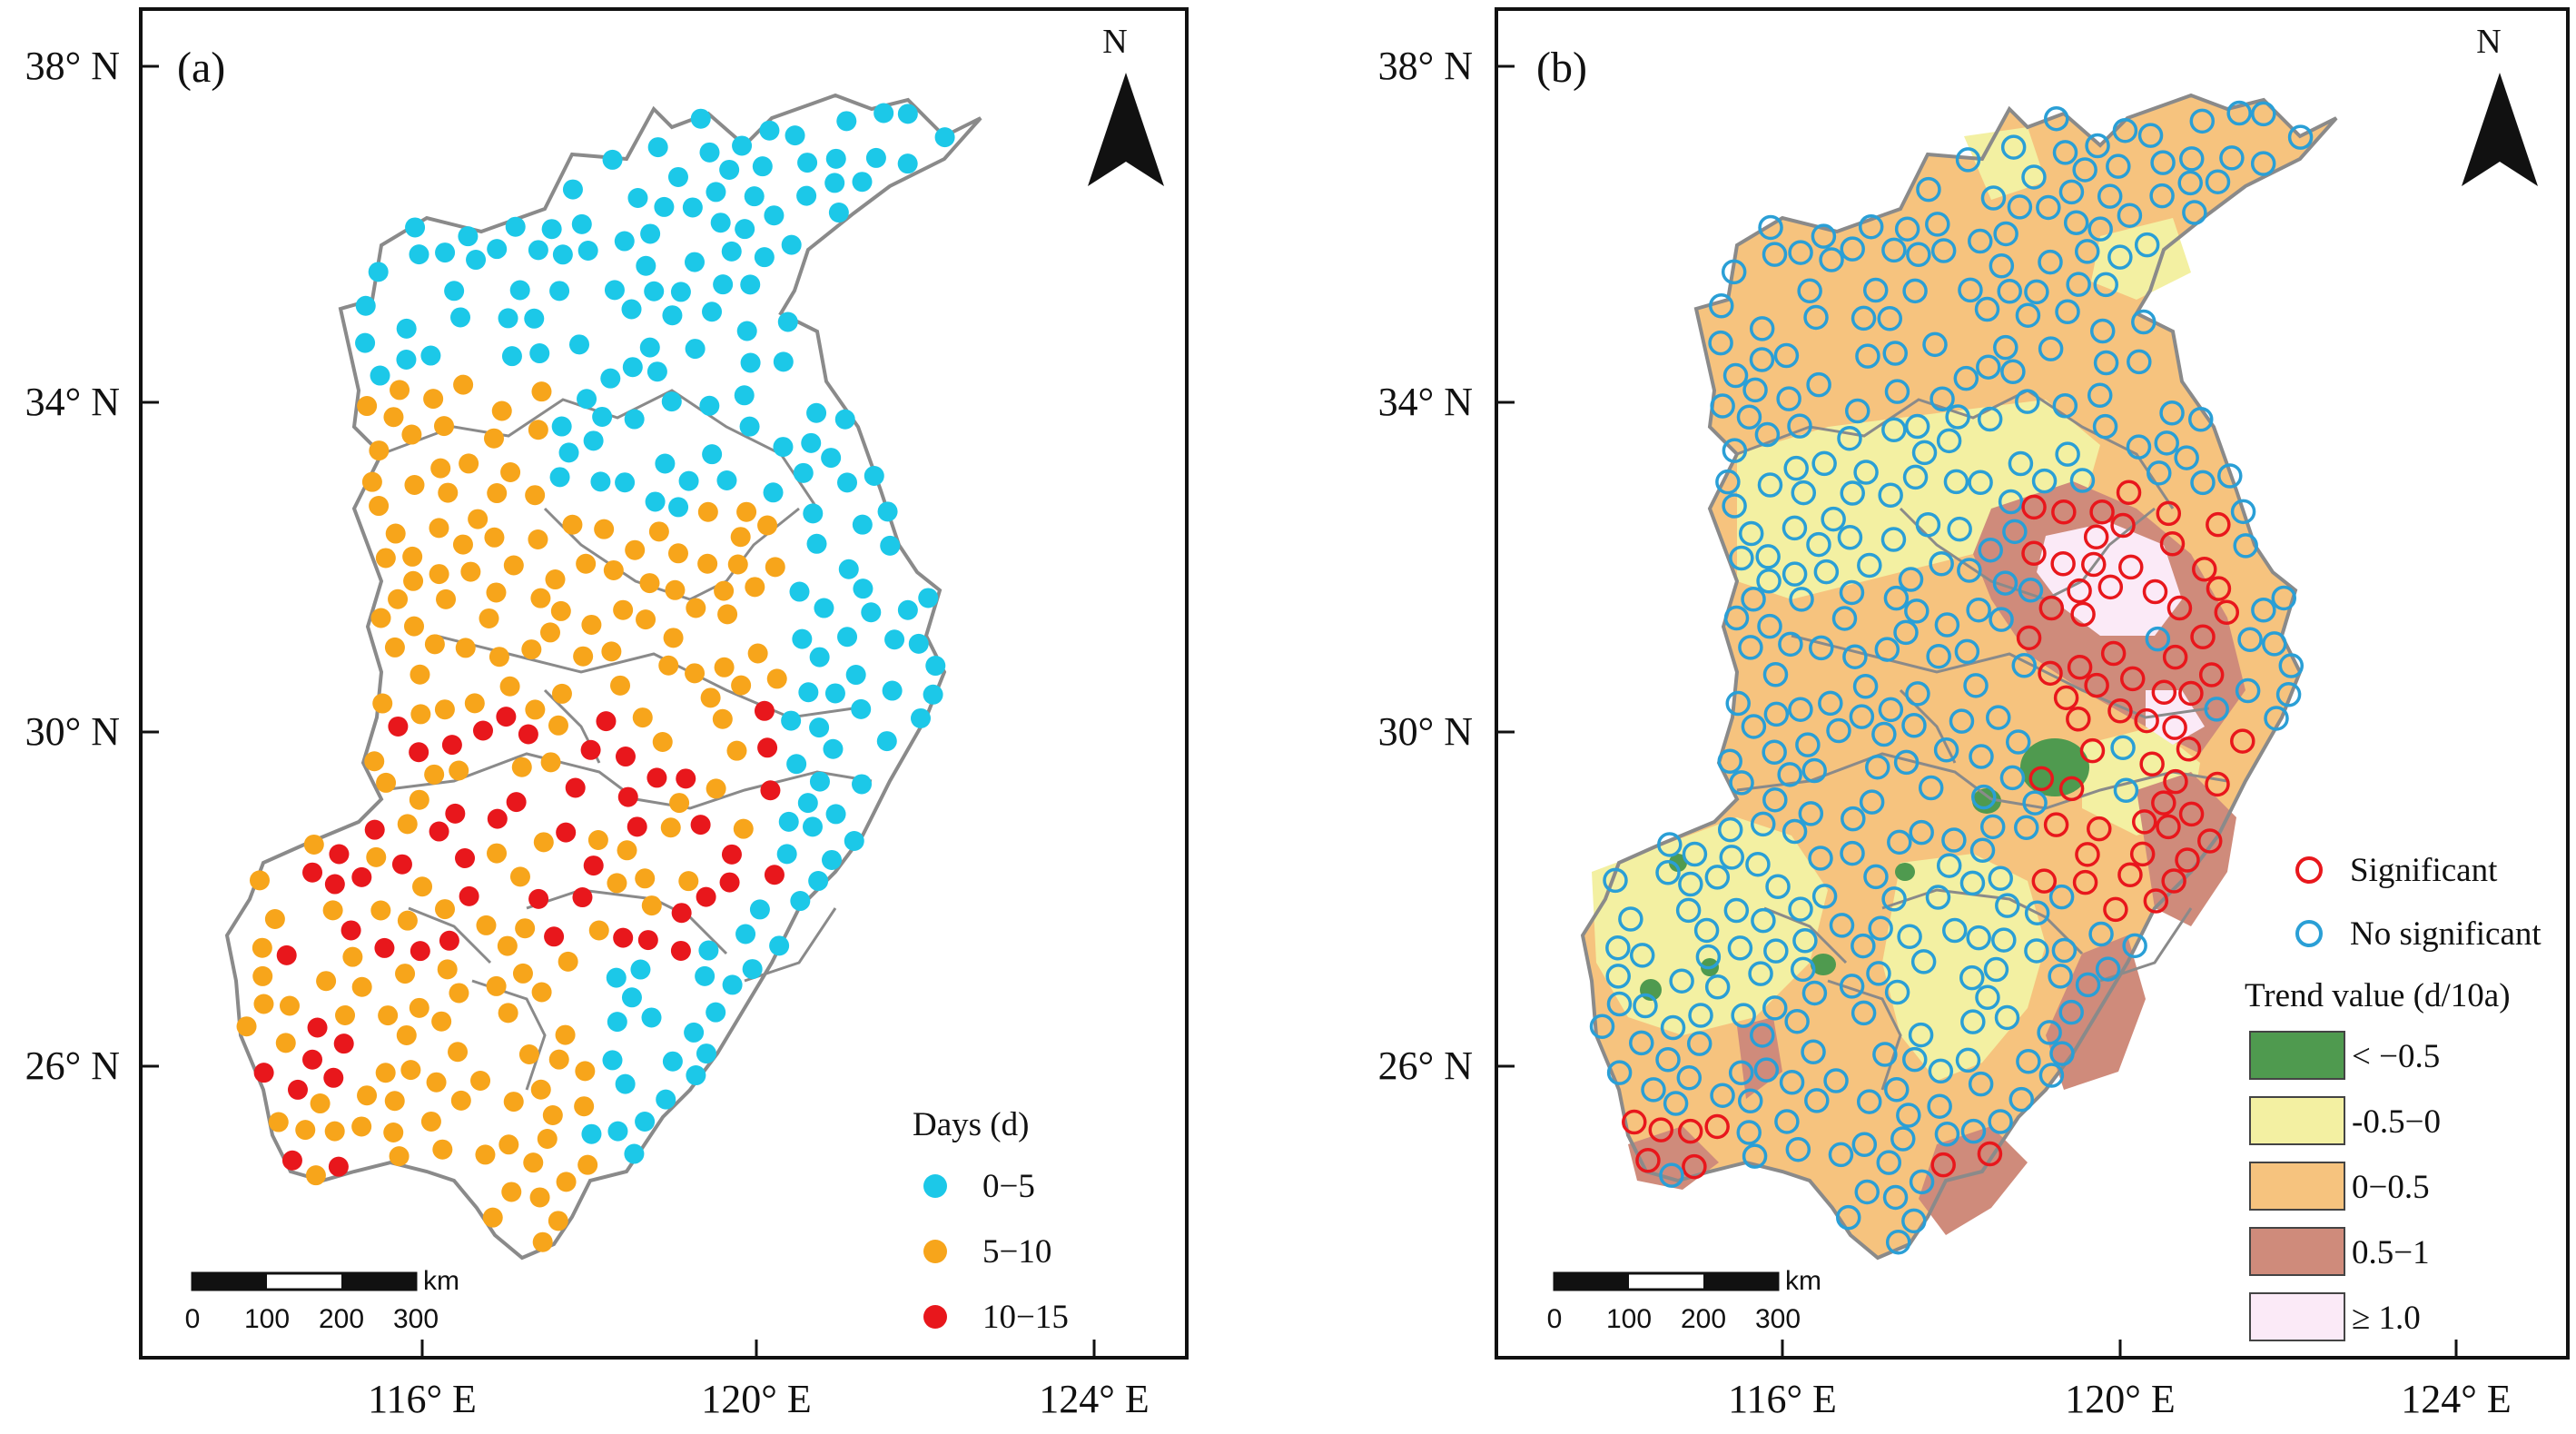 This screenshot has height=1434, width=2576. I want to click on lon-tick-label: 116° E, so click(422, 1399).